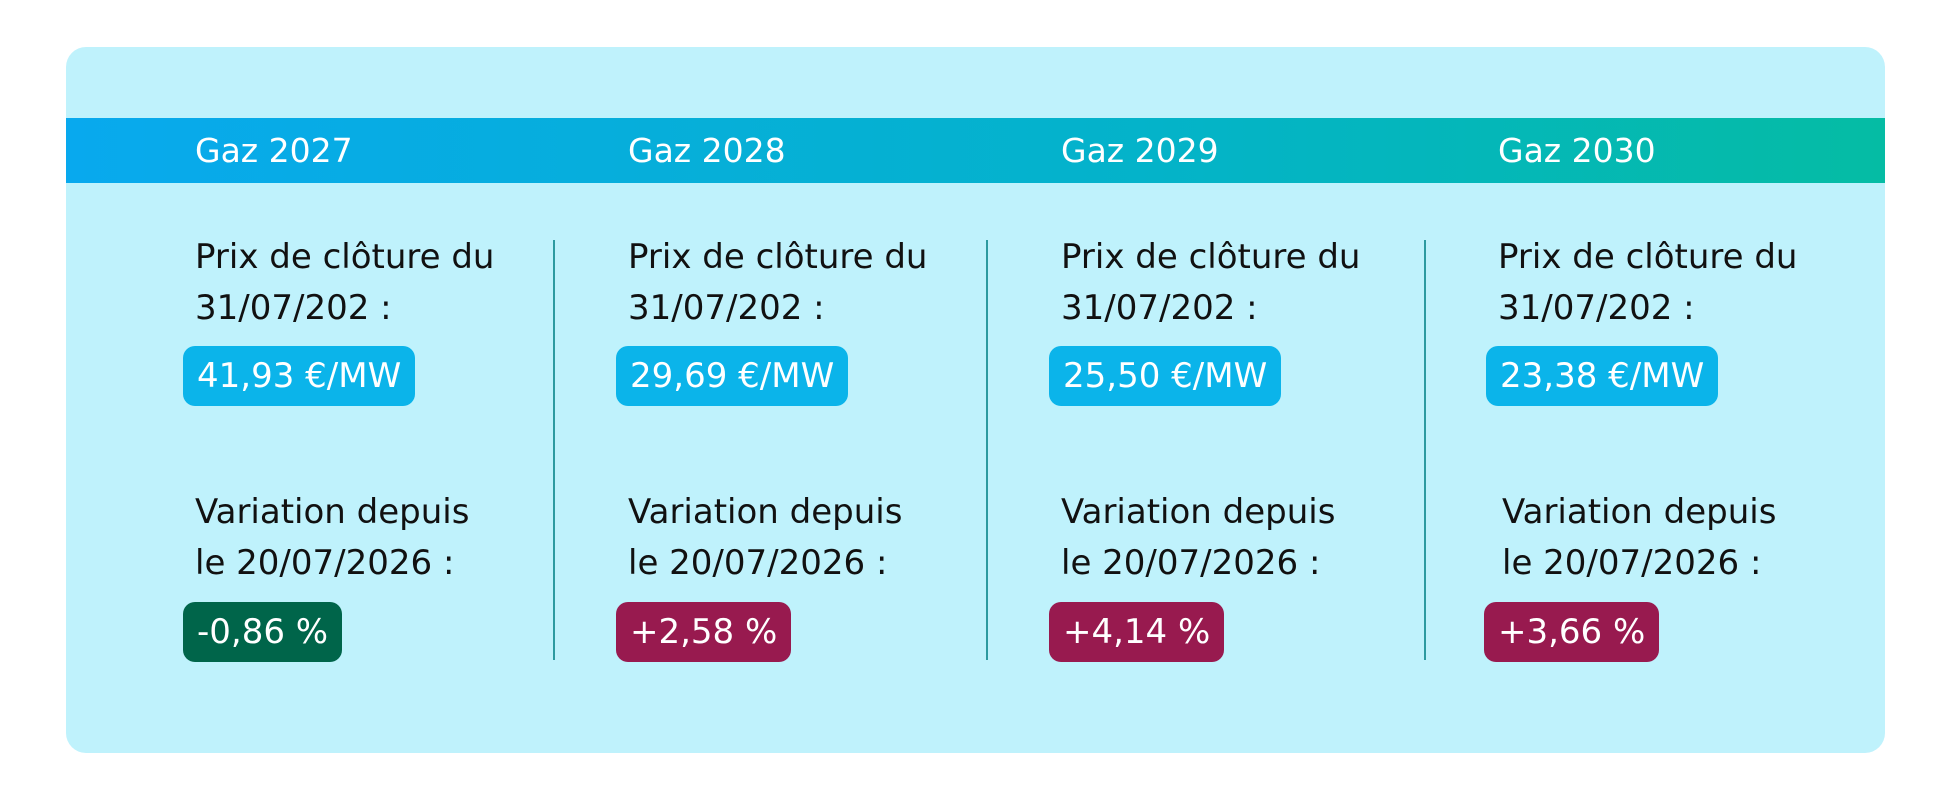 Image resolution: width=1950 pixels, height=800 pixels. Describe the element at coordinates (704, 632) in the screenshot. I see `variation-badge: +2,58 %` at that location.